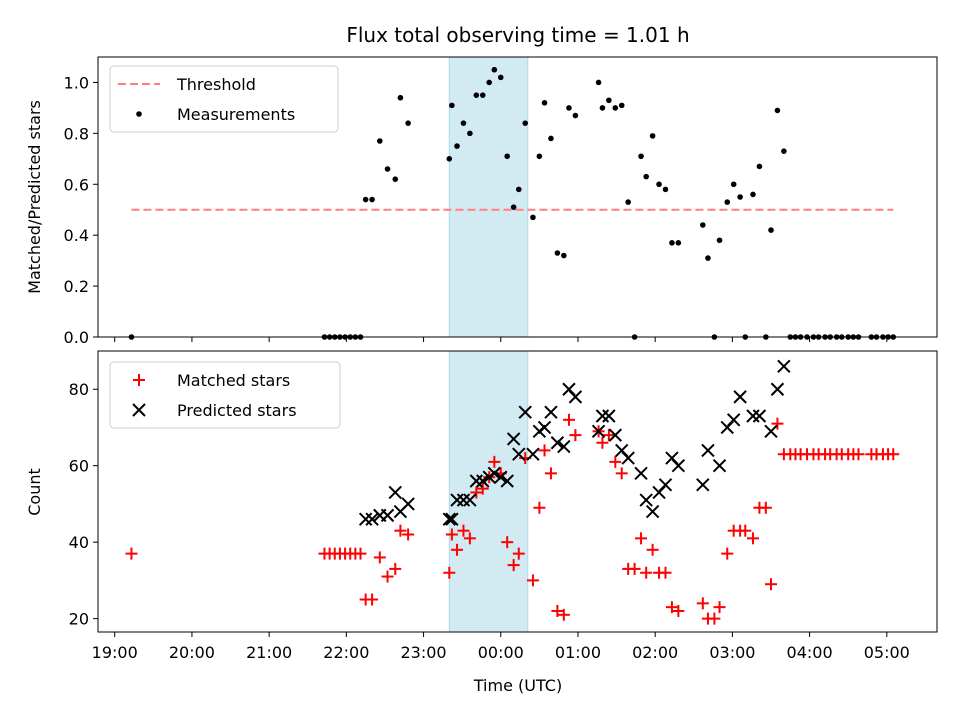 The width and height of the screenshot is (960, 720). I want to click on top-legend-box, so click(224, 99).